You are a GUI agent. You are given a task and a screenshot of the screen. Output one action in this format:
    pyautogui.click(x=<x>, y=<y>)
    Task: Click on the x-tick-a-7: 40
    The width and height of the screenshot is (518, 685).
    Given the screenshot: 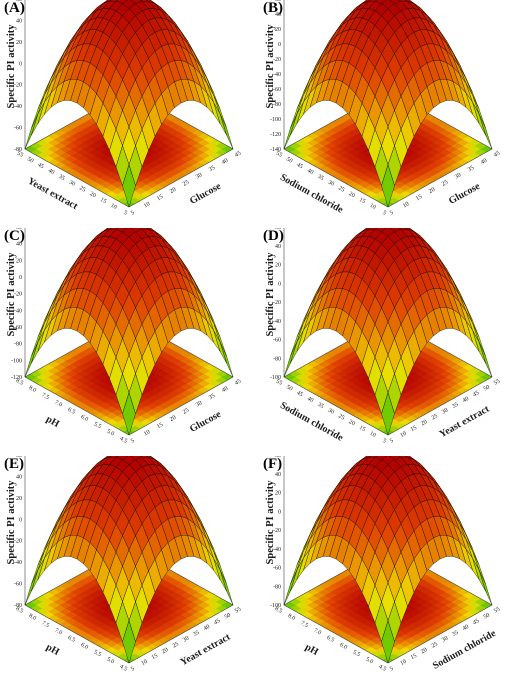 What is the action you would take?
    pyautogui.click(x=225, y=162)
    